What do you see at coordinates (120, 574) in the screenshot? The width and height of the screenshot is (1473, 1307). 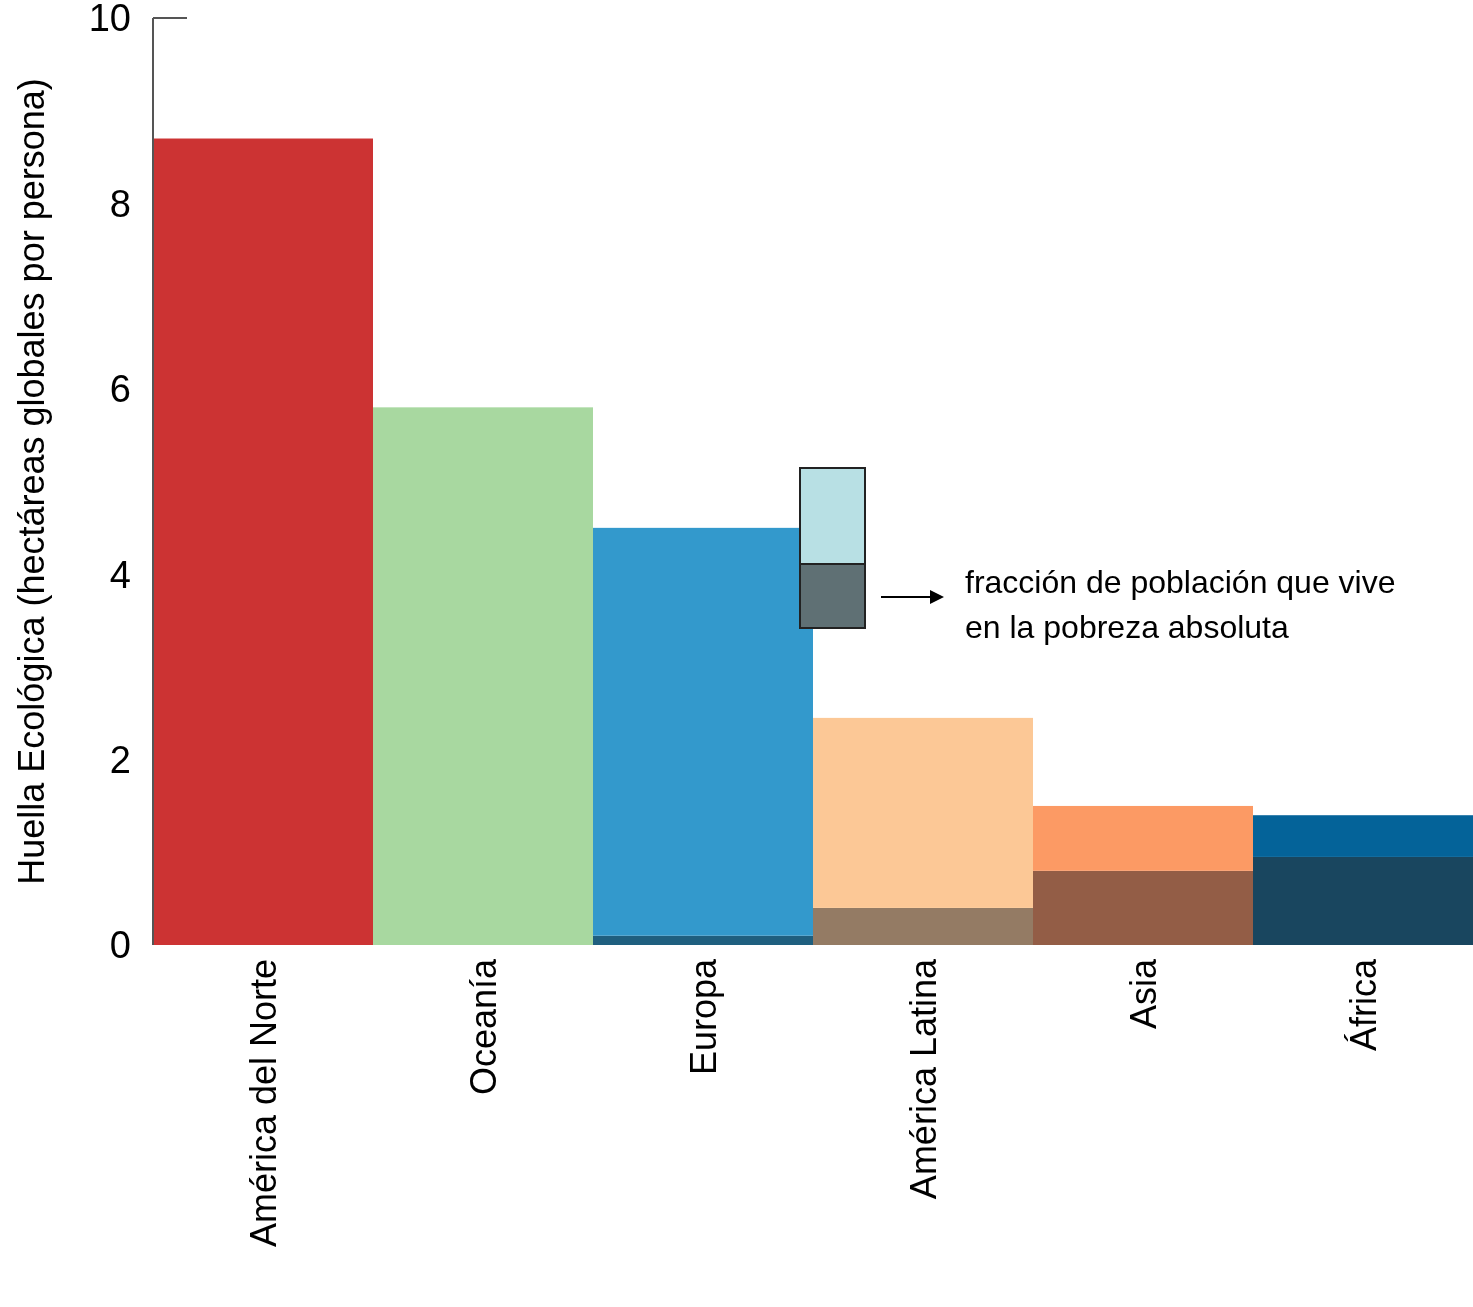 I see `y-tick-label: 4` at bounding box center [120, 574].